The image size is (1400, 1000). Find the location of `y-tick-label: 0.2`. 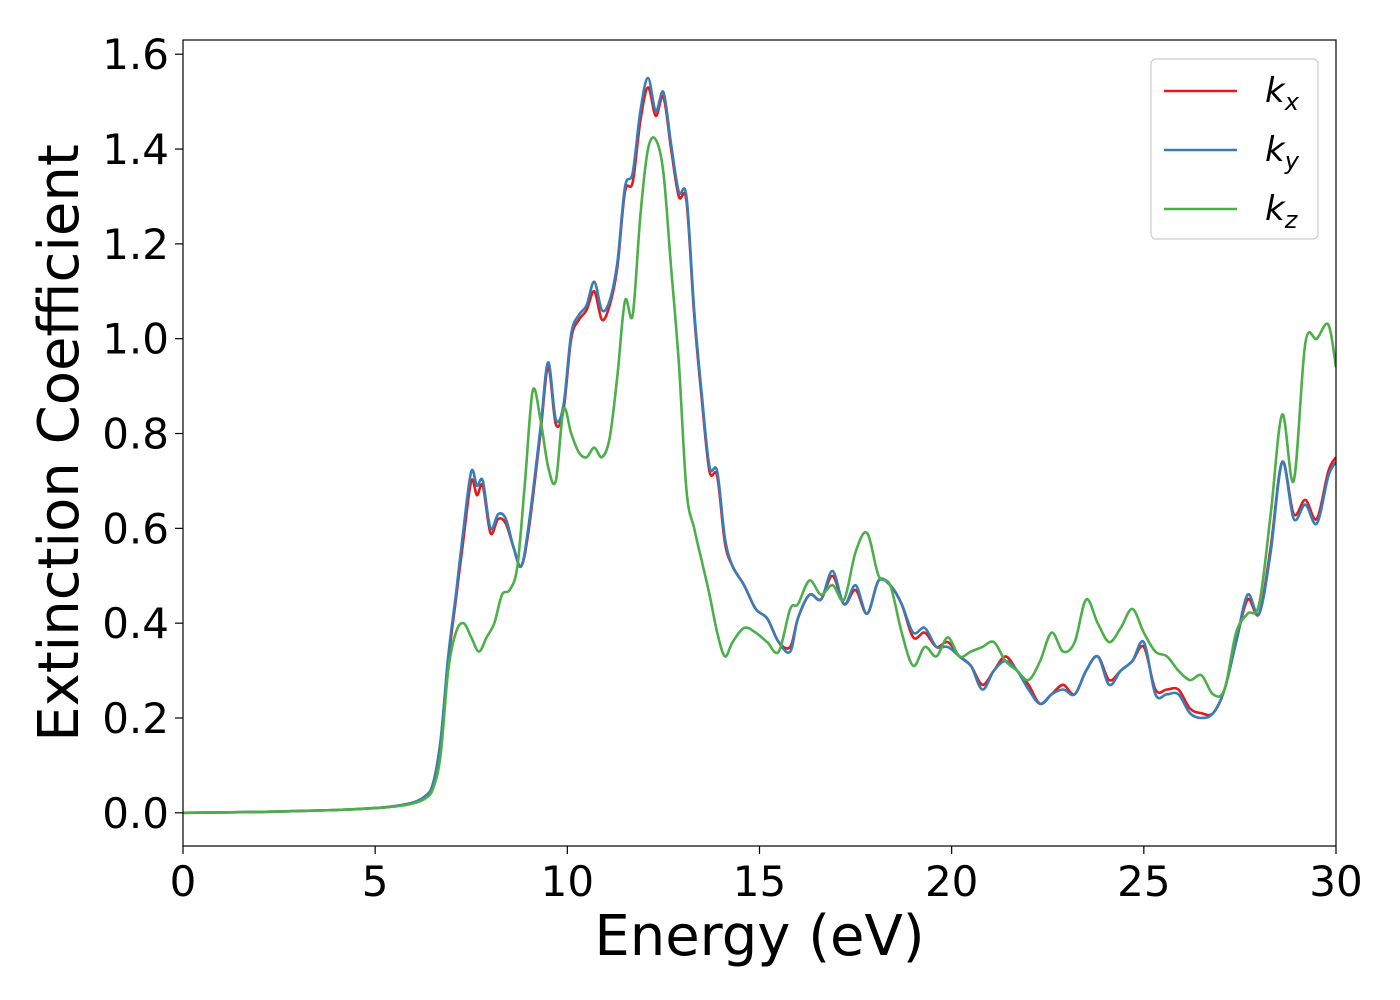

y-tick-label: 0.2 is located at coordinates (135, 718).